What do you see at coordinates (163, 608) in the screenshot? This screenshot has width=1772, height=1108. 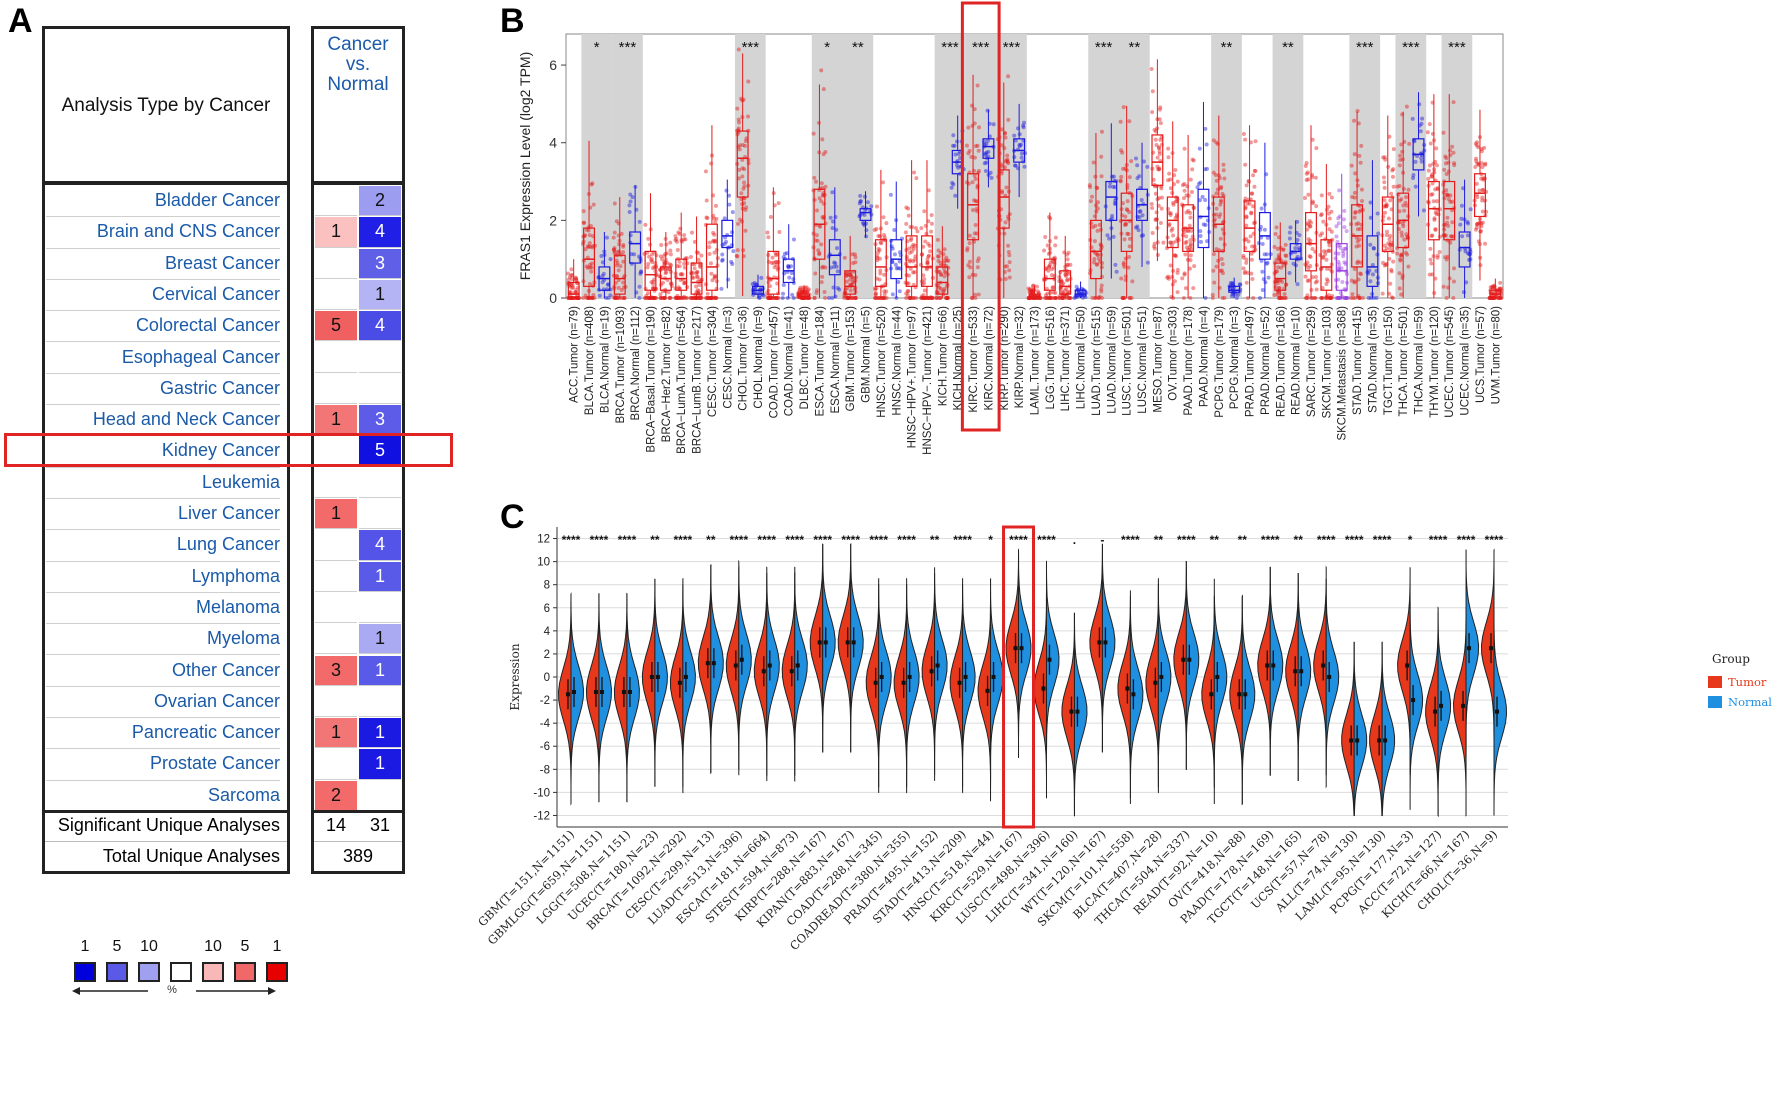 I see `cancer-row-name: Melanoma` at bounding box center [163, 608].